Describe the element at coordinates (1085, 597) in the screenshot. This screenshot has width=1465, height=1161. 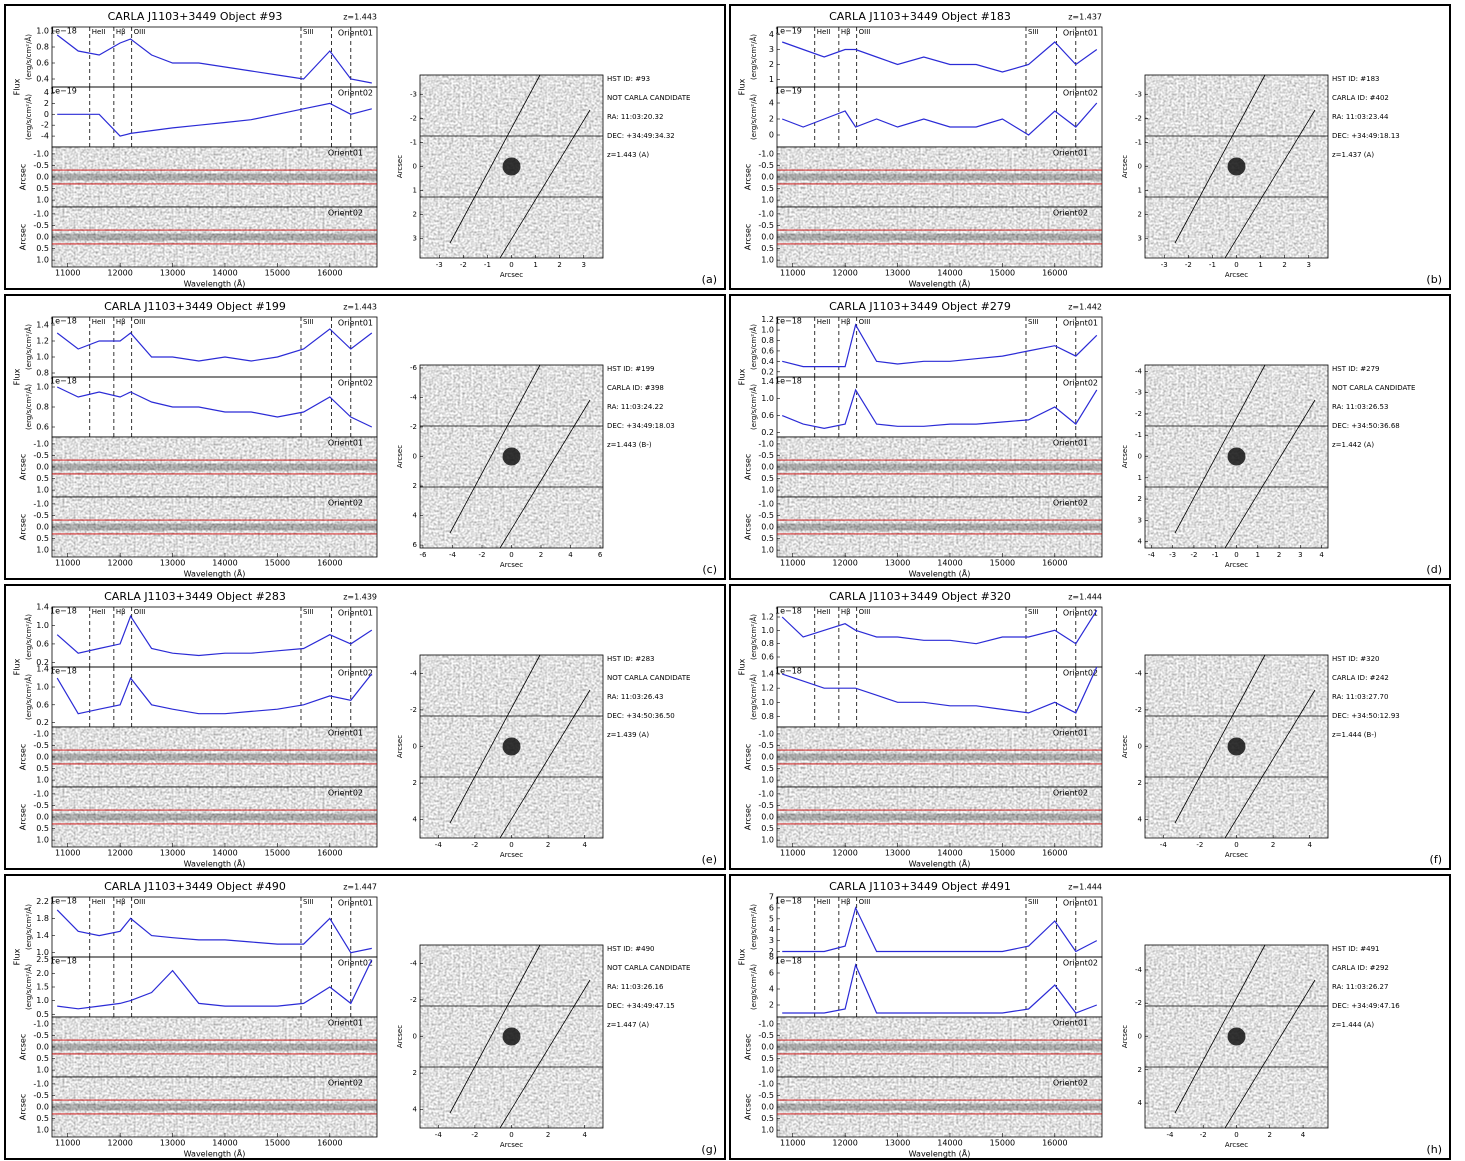
I see `redshift: z=1.444` at that location.